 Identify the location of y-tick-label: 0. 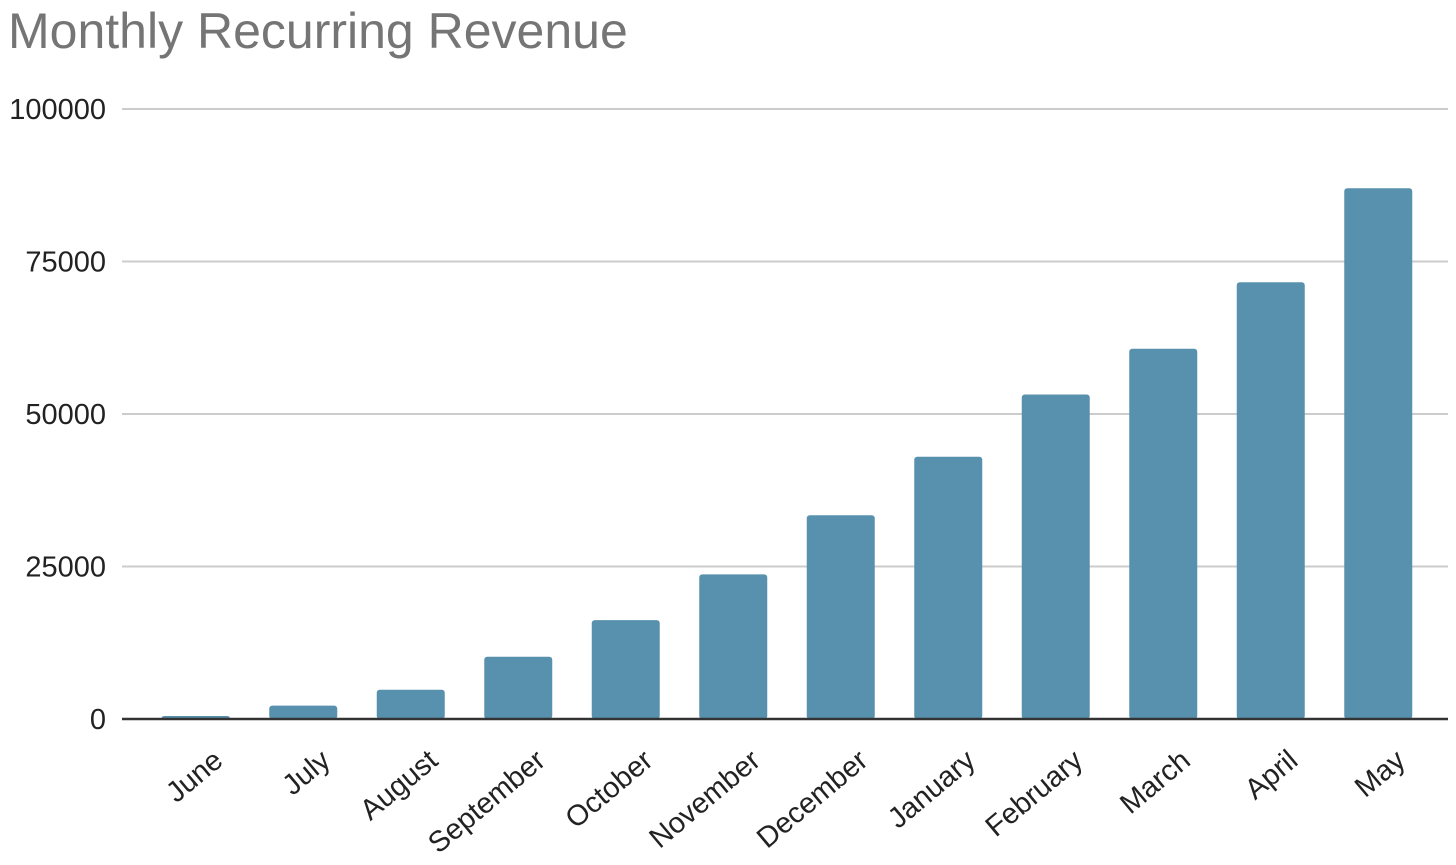
(98, 720).